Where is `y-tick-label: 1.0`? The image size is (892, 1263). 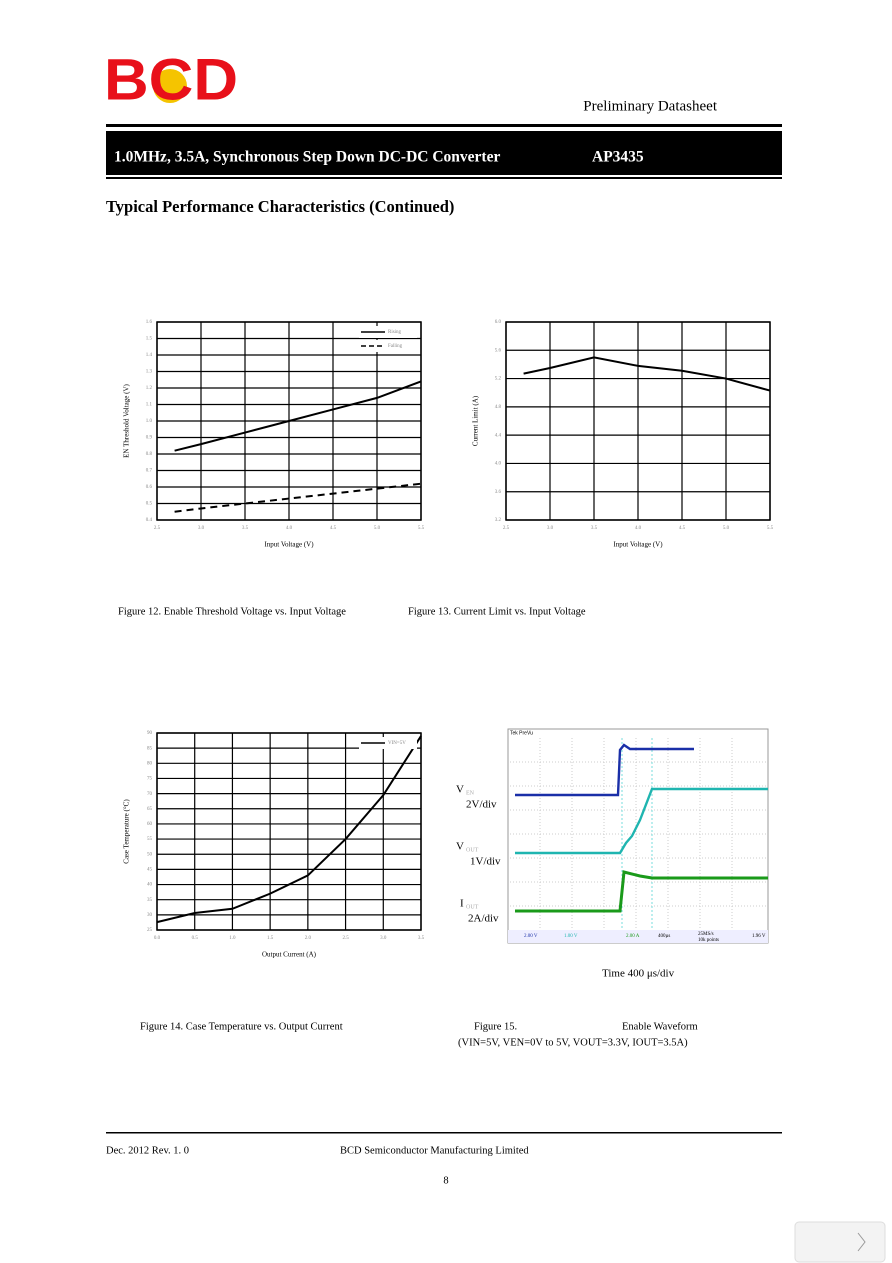 y-tick-label: 1.0 is located at coordinates (149, 421).